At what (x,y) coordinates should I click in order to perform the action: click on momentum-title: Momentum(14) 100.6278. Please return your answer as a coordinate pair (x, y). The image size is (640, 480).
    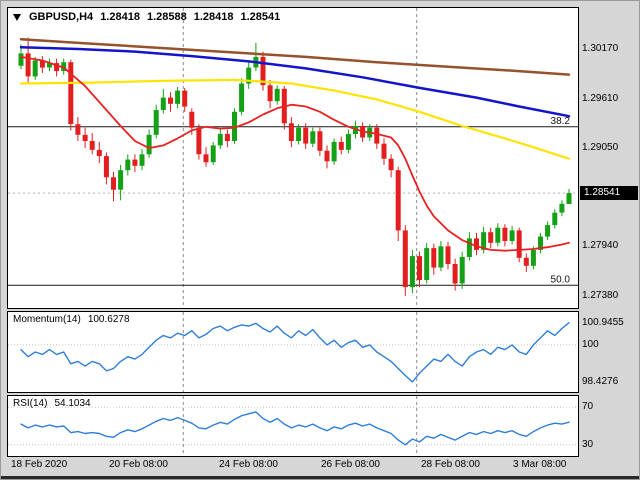
    Looking at the image, I should click on (71, 319).